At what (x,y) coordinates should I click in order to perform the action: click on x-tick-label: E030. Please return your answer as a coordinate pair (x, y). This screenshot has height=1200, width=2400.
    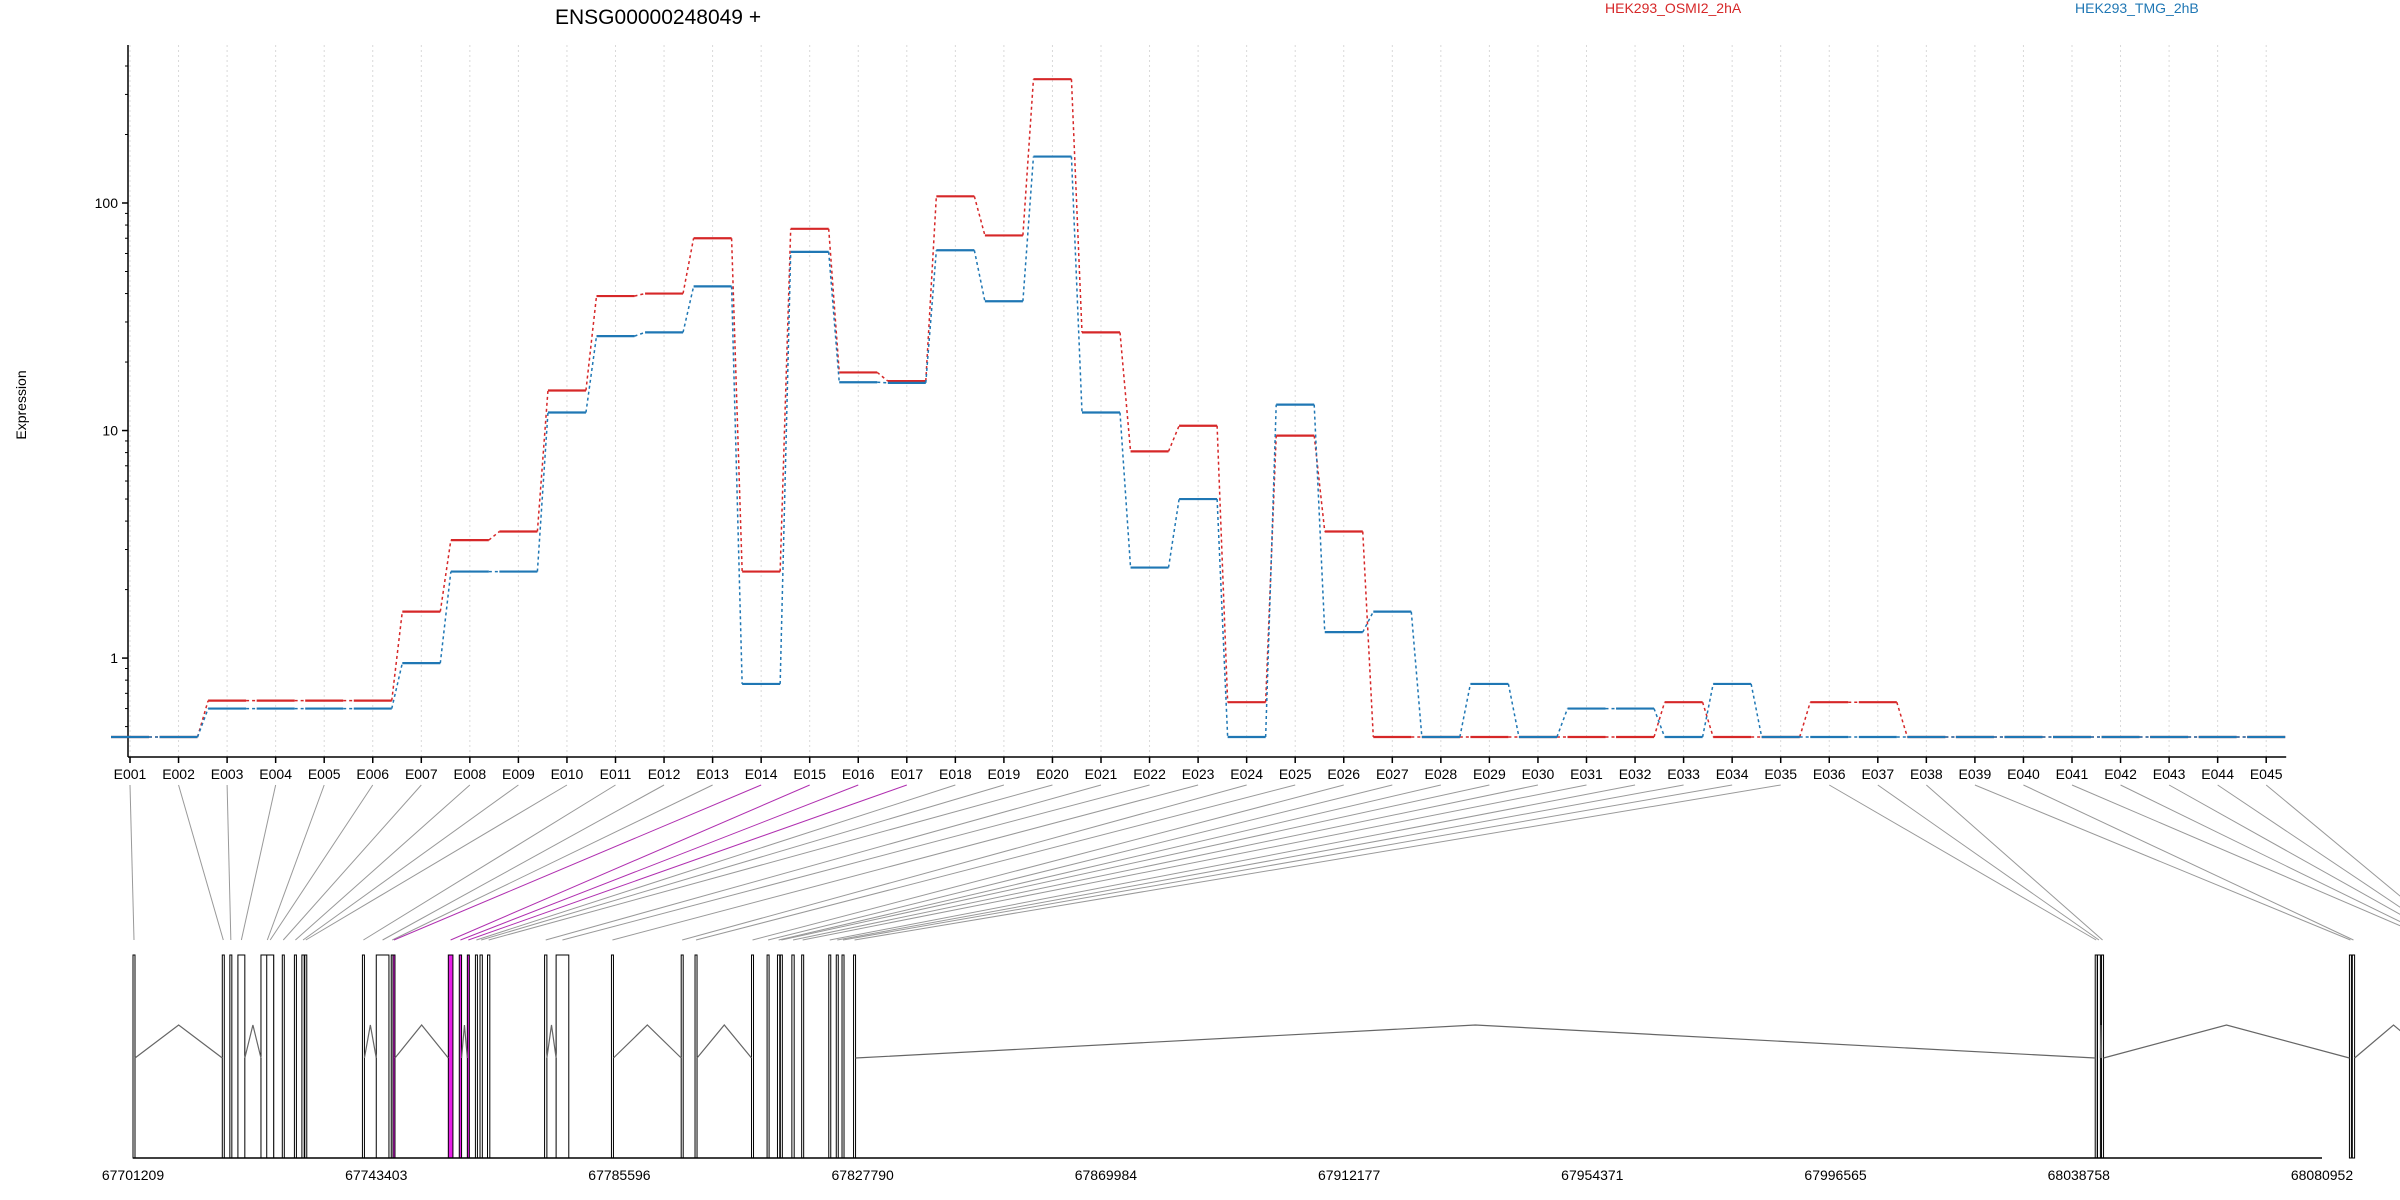
    Looking at the image, I should click on (1538, 774).